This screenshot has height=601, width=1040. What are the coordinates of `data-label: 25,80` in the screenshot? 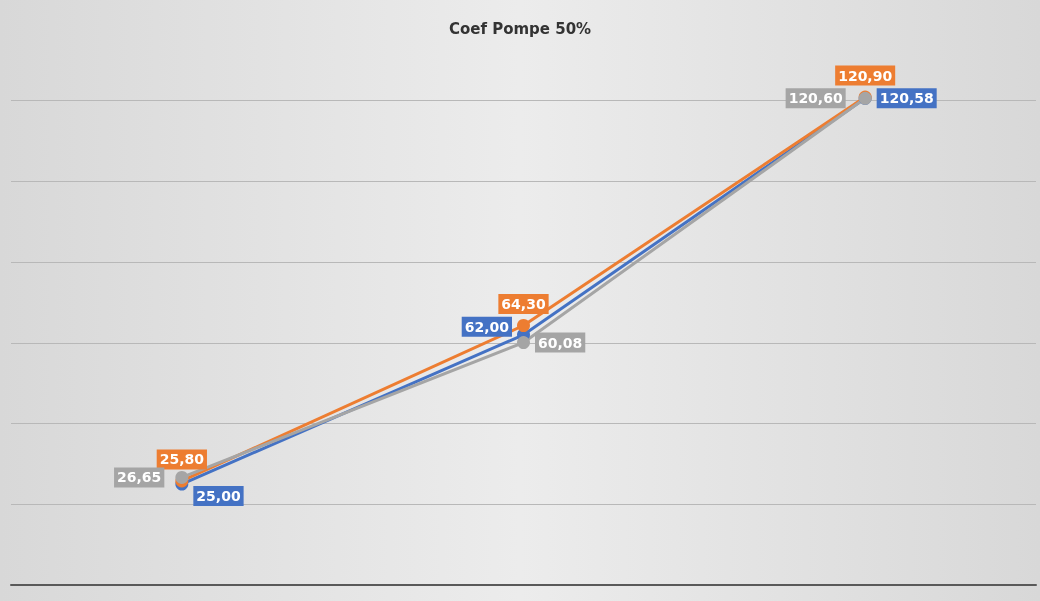 It's located at (182, 459).